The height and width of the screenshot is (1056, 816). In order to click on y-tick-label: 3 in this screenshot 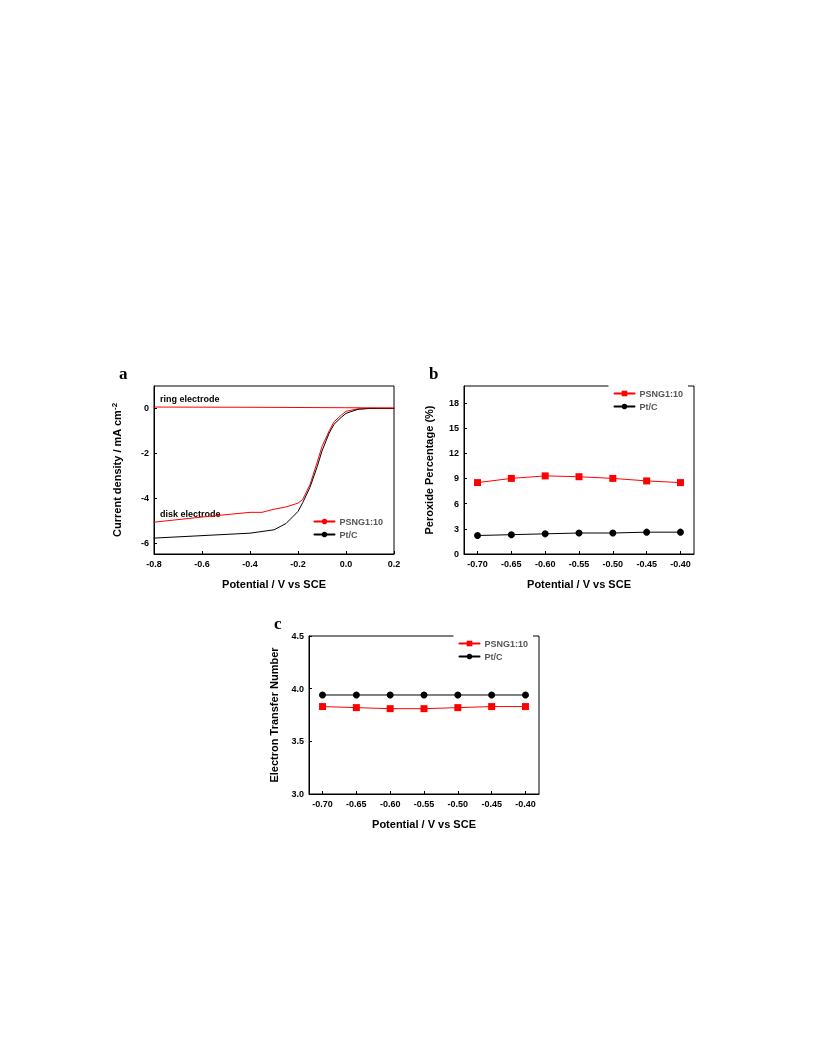, I will do `click(456, 528)`.